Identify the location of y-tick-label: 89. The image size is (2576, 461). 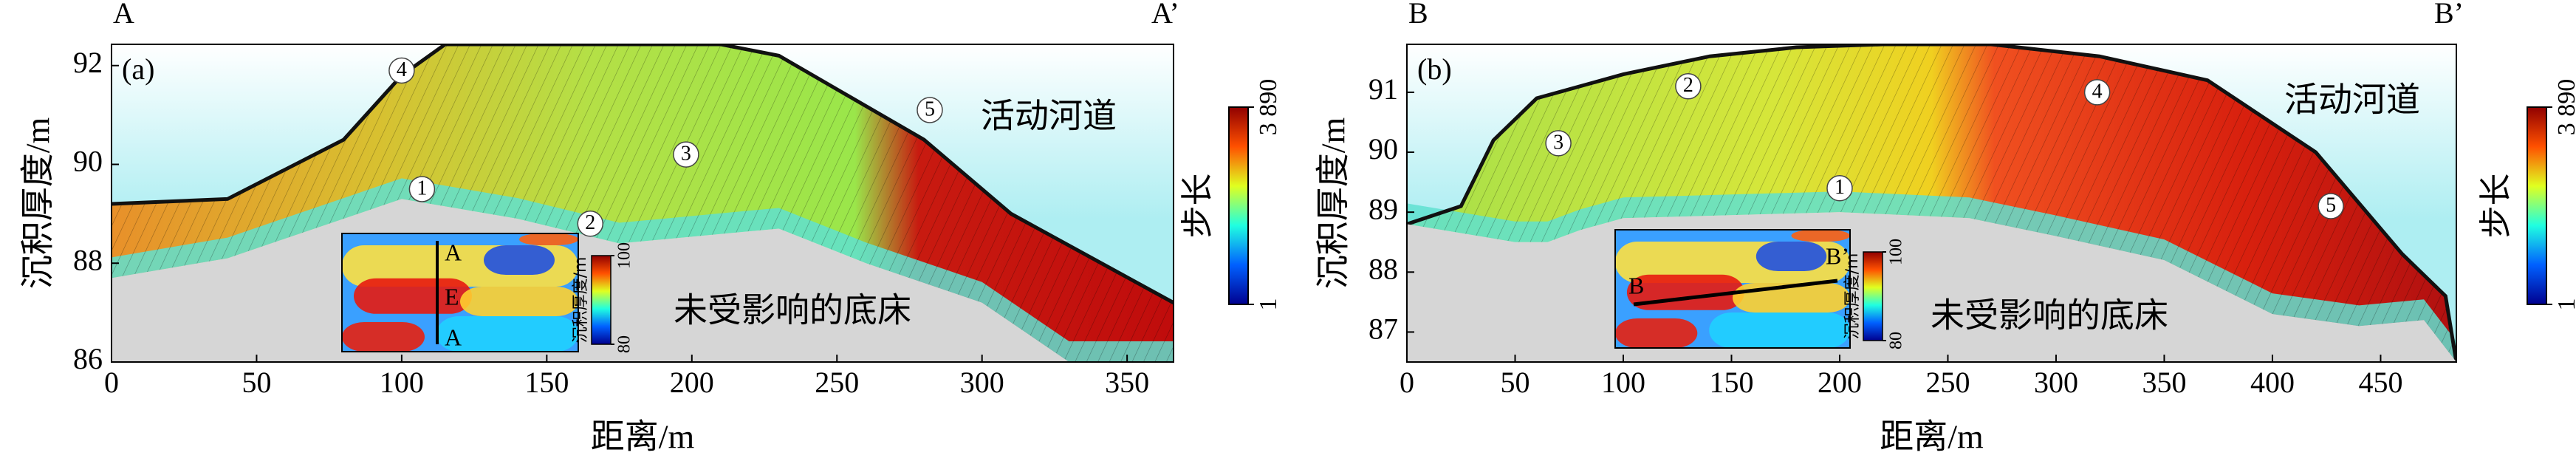
(1383, 208).